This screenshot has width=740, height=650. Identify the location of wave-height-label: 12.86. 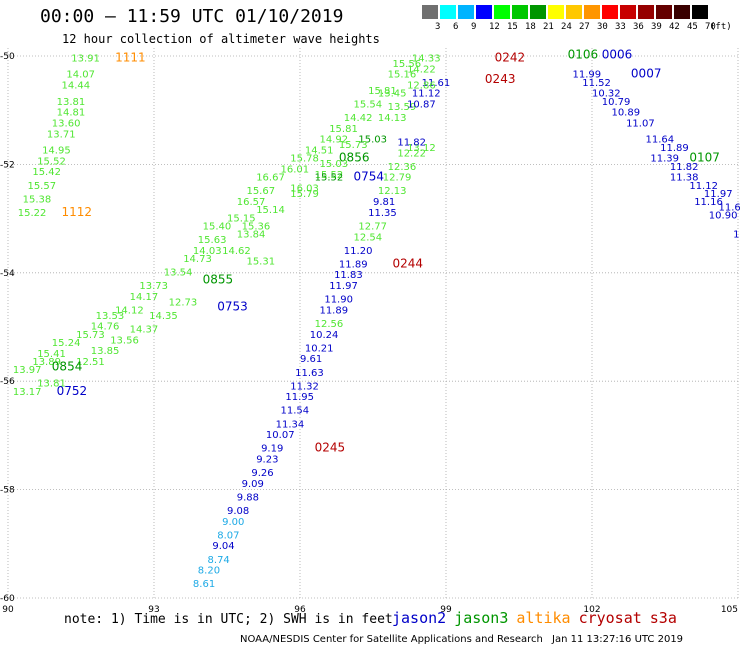
(421, 86).